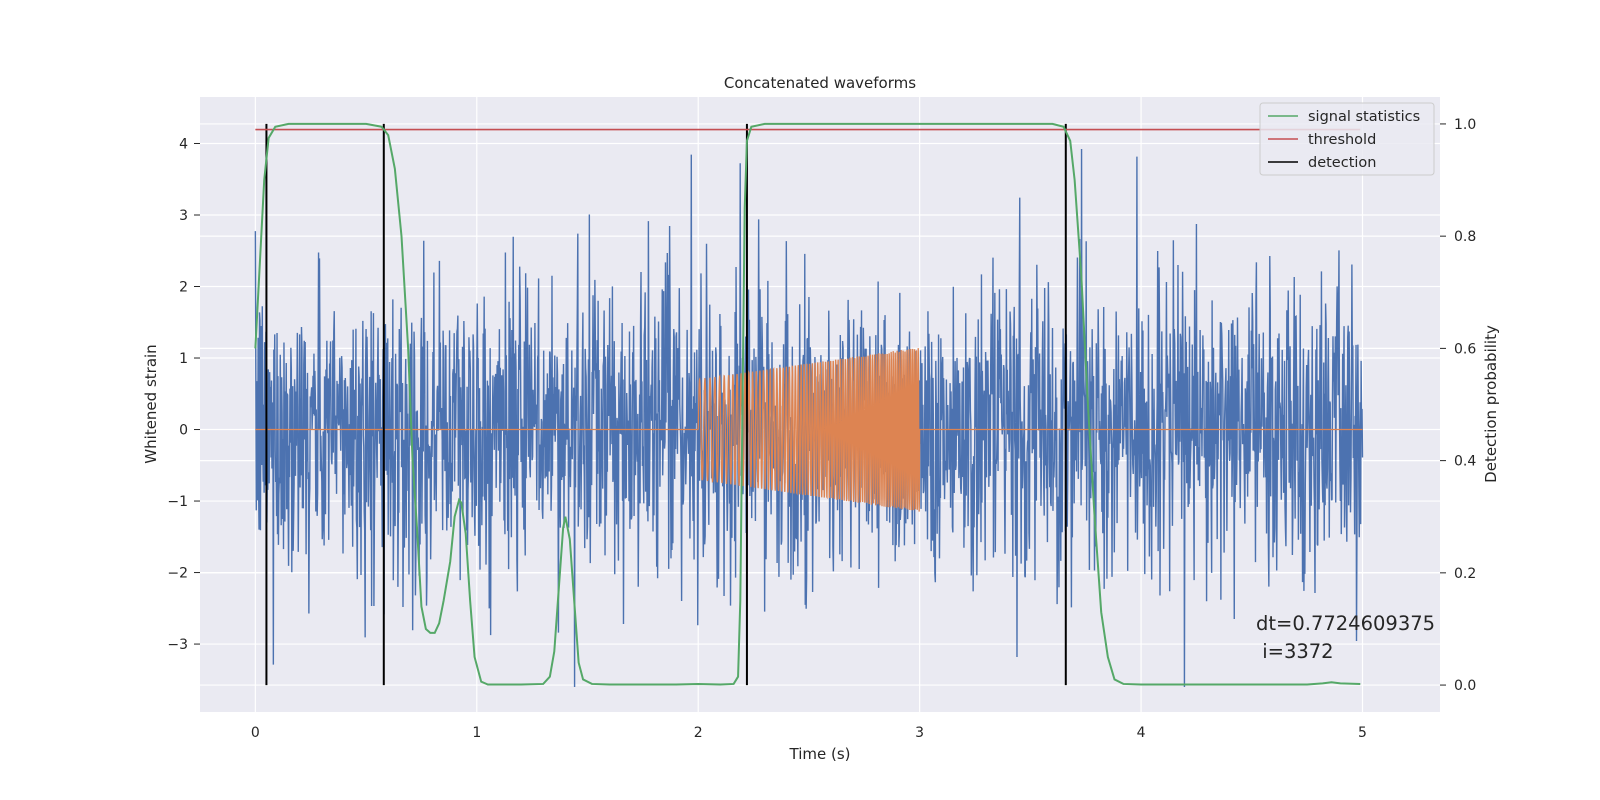 The image size is (1600, 800). What do you see at coordinates (1342, 140) in the screenshot?
I see `legend-label-threshold: threshold` at bounding box center [1342, 140].